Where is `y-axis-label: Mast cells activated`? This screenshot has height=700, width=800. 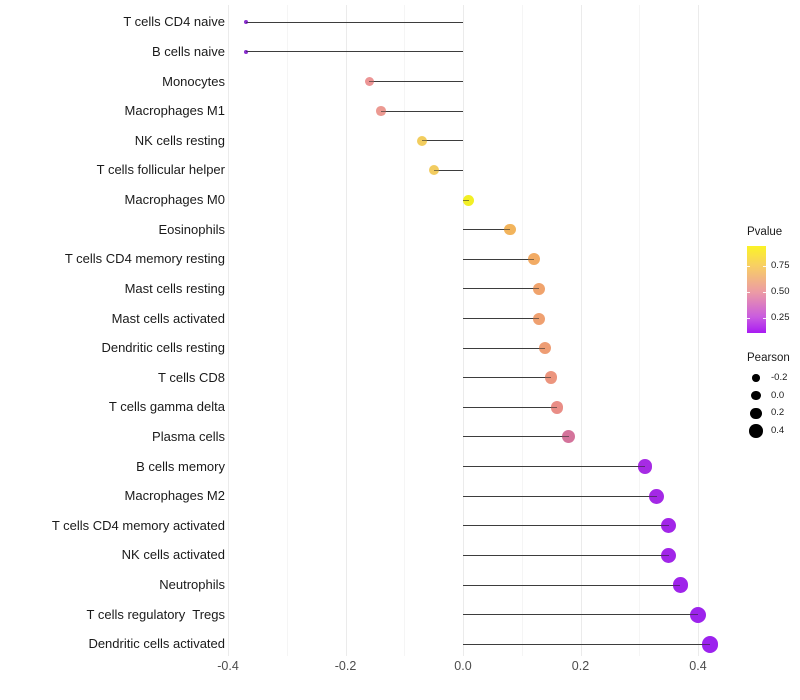 y-axis-label: Mast cells activated is located at coordinates (168, 318).